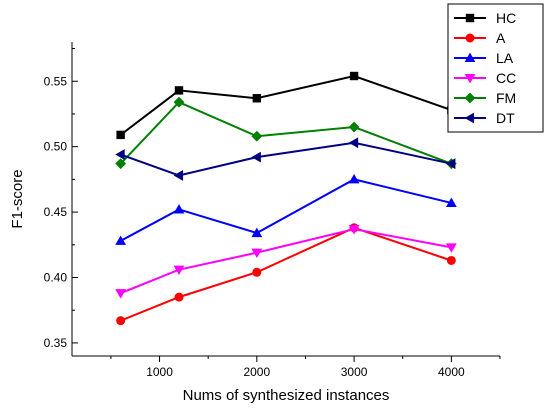  Describe the element at coordinates (484, 118) in the screenshot. I see `legend-item-dt: DT` at that location.